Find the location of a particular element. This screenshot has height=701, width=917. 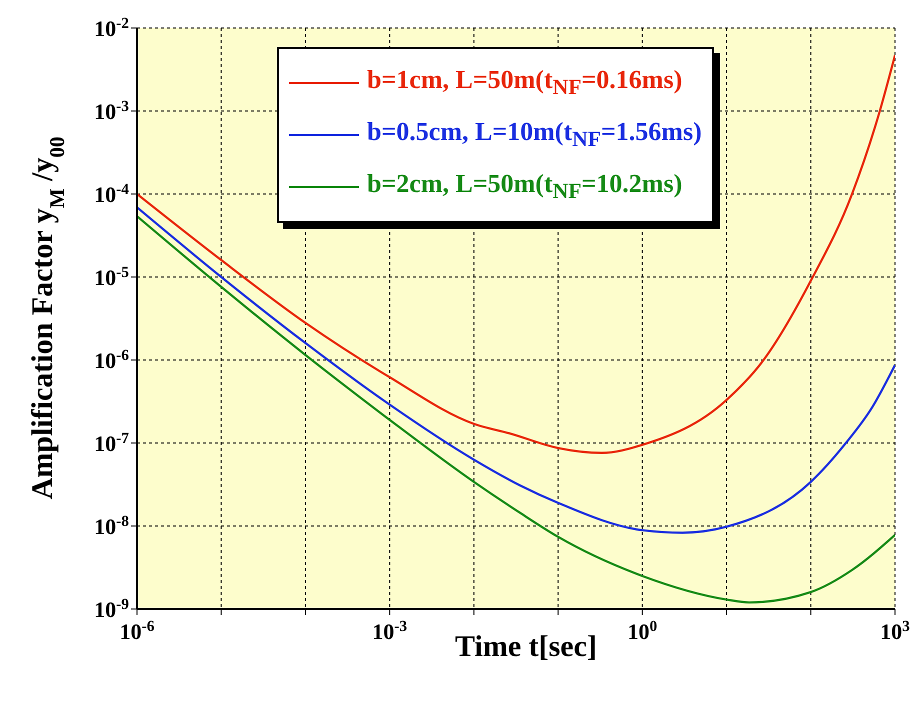

x-tick-label: 10$^{-3}$ is located at coordinates (390, 631).